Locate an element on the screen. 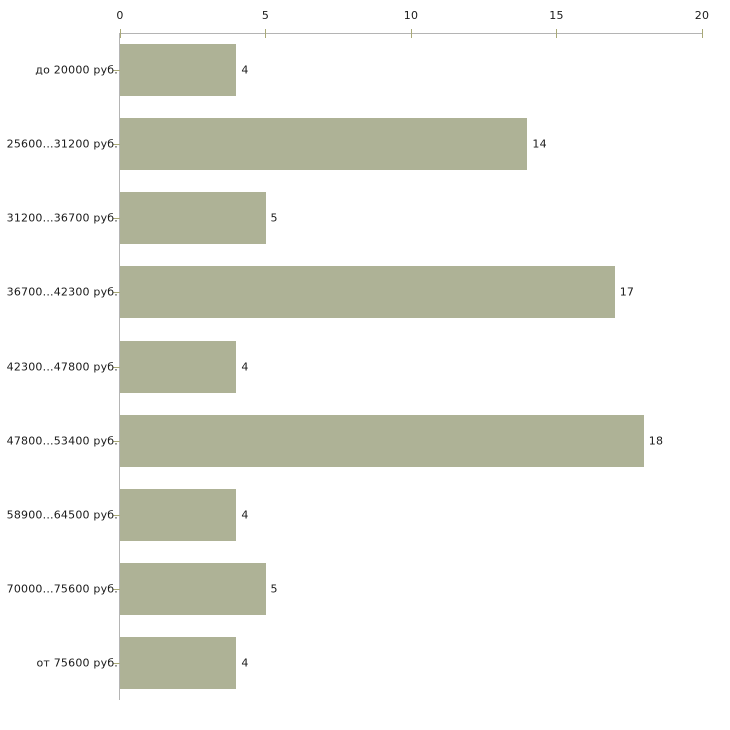 The width and height of the screenshot is (730, 730). bar-value-label: 17 is located at coordinates (627, 292).